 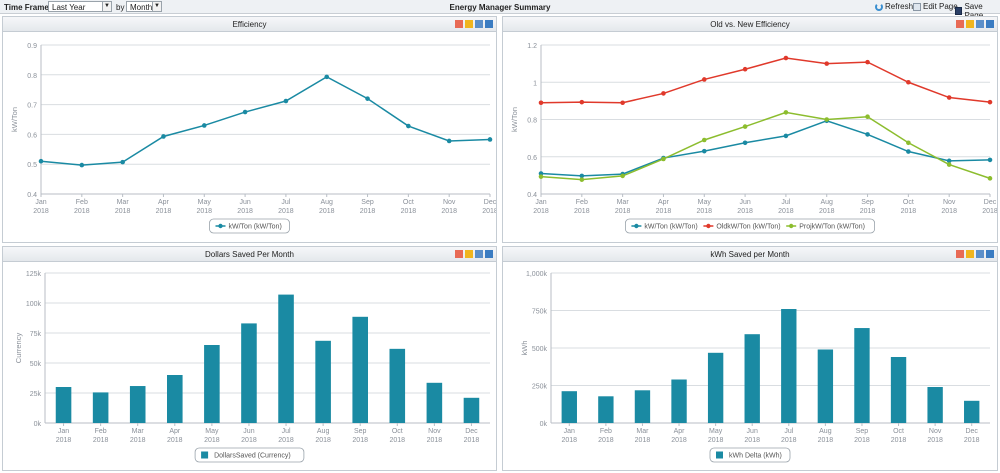 What do you see at coordinates (156, 6) in the screenshot?
I see `chevron-down-icon: ▼` at bounding box center [156, 6].